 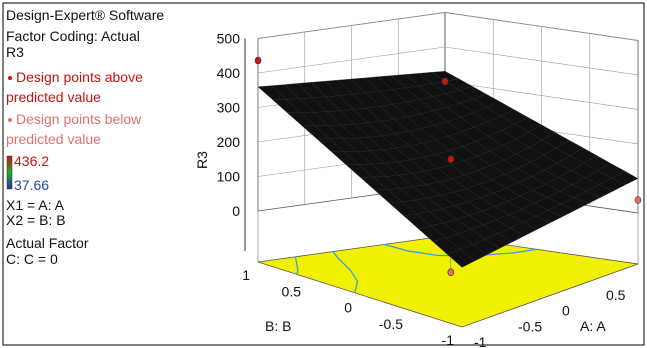 What do you see at coordinates (47, 243) in the screenshot?
I see `actual-factor-label: Actual Factor` at bounding box center [47, 243].